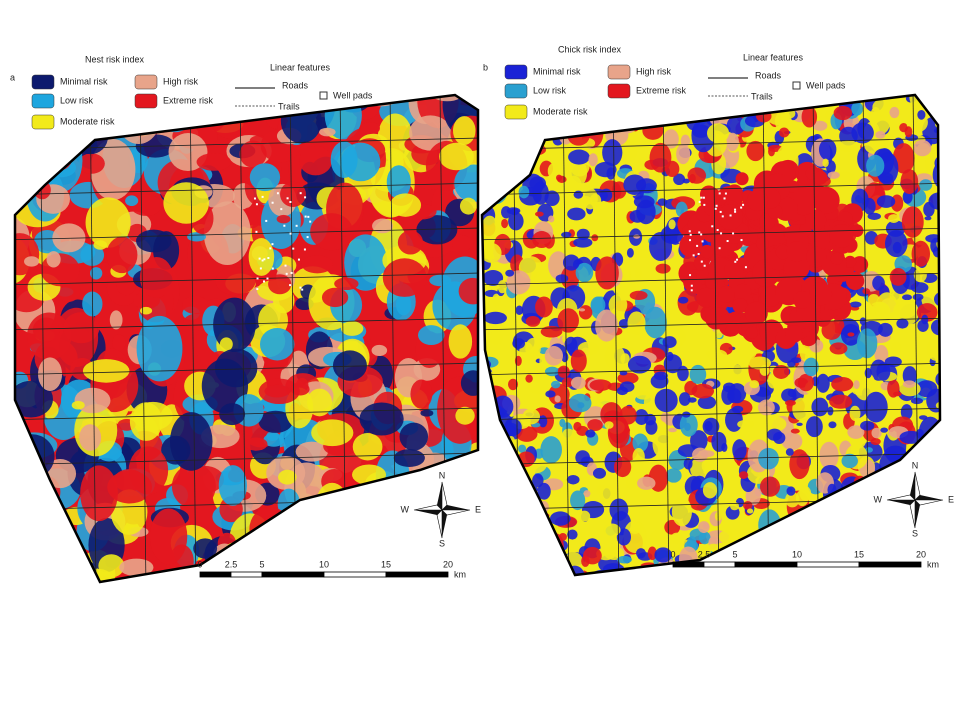  Describe the element at coordinates (146, 101) in the screenshot. I see `legend-swatch` at that location.